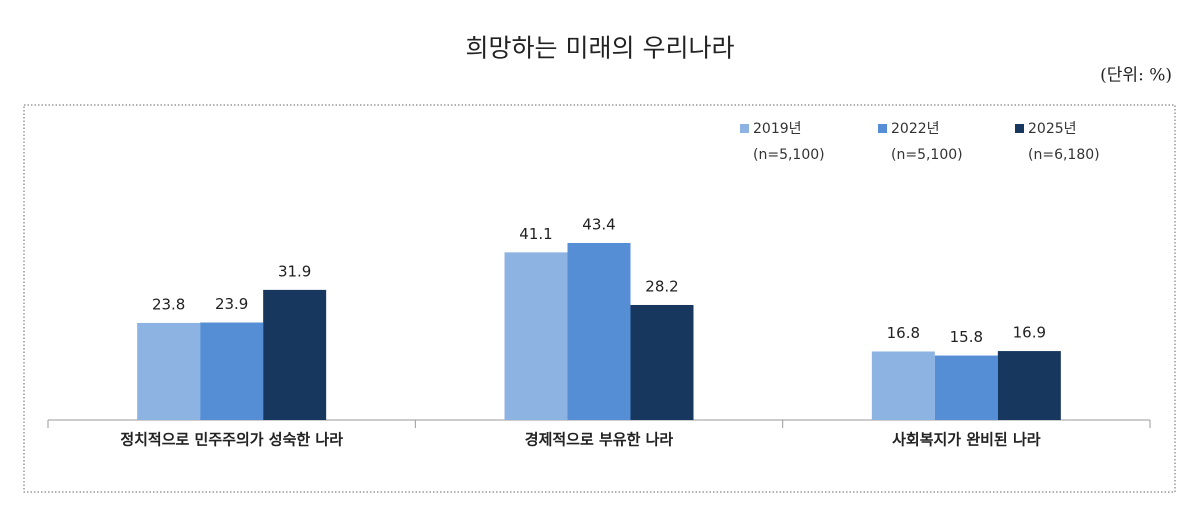  I want to click on legend-label: 2019년, so click(777, 129).